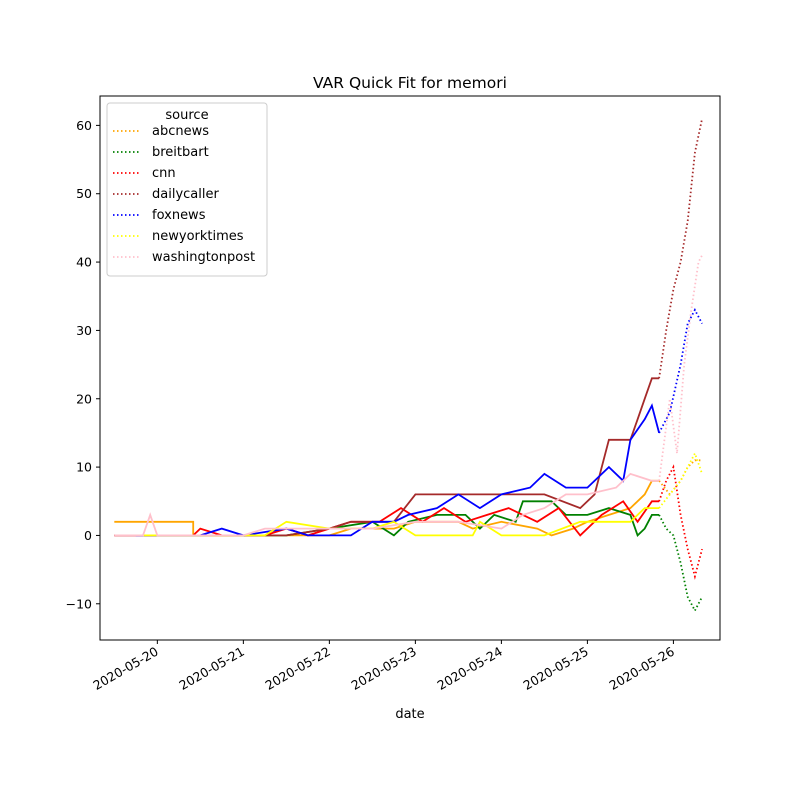 The height and width of the screenshot is (800, 800). I want to click on y-tick-label: 30, so click(84, 330).